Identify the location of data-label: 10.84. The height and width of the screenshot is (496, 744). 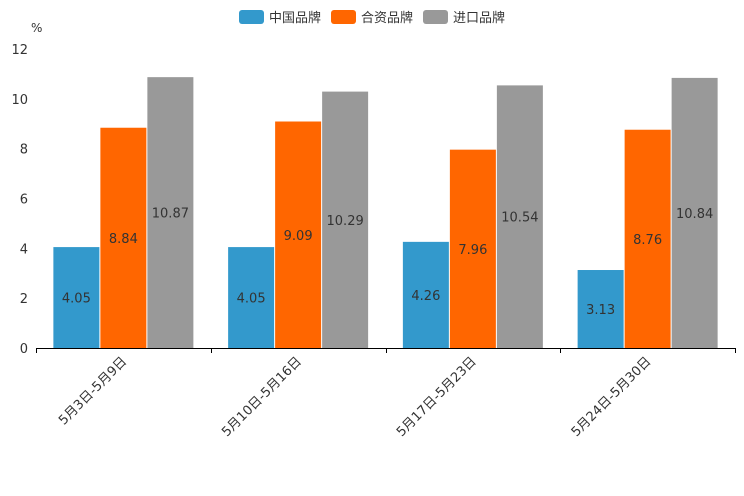
(694, 214).